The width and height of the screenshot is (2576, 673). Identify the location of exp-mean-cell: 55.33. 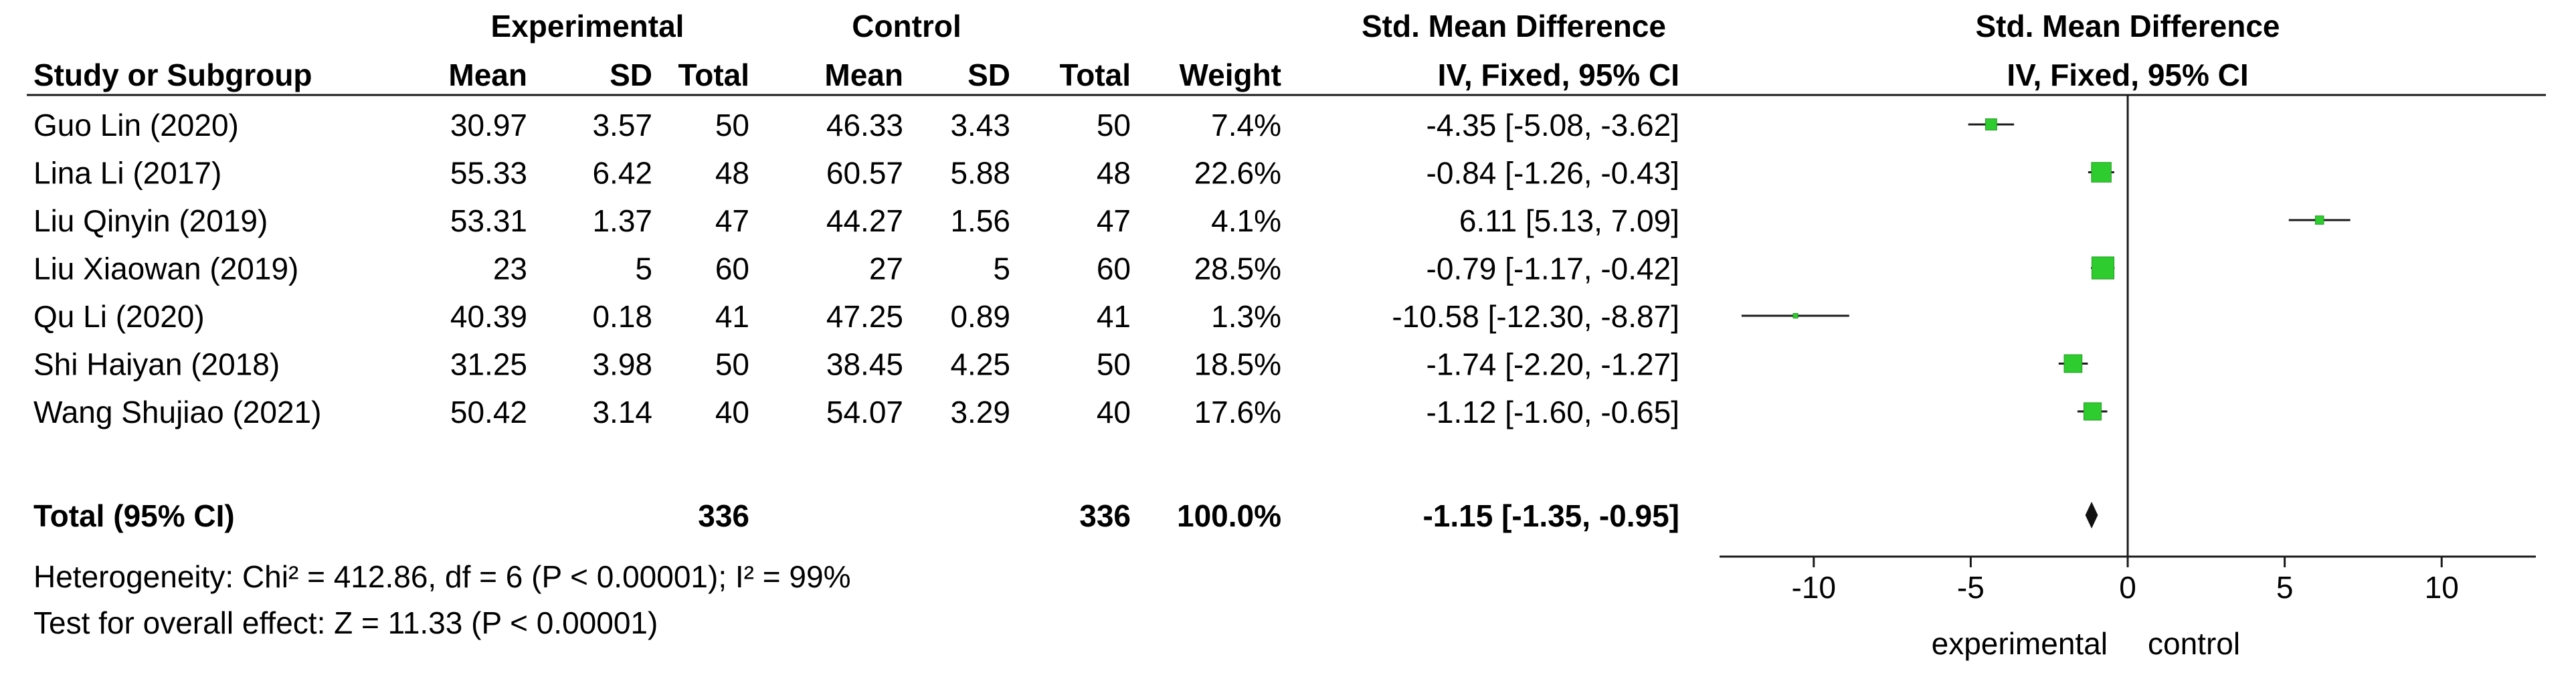
(489, 173).